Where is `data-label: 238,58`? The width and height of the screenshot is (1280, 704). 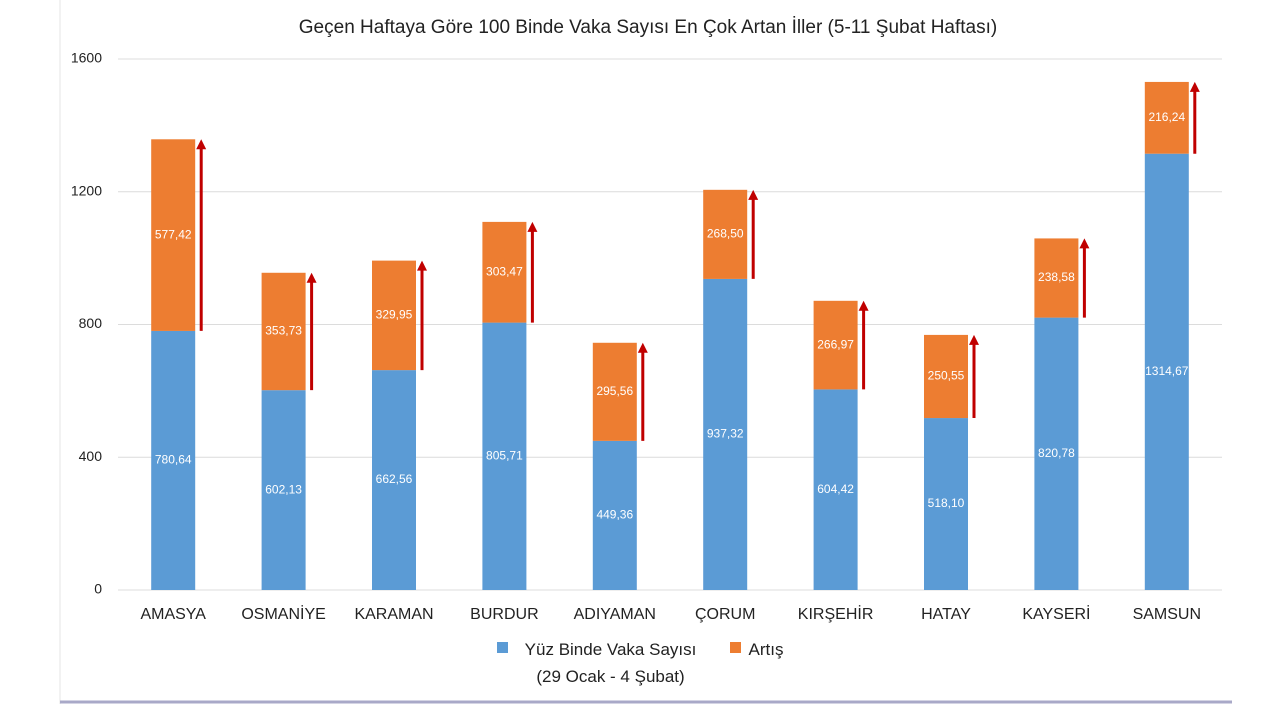
data-label: 238,58 is located at coordinates (1056, 277).